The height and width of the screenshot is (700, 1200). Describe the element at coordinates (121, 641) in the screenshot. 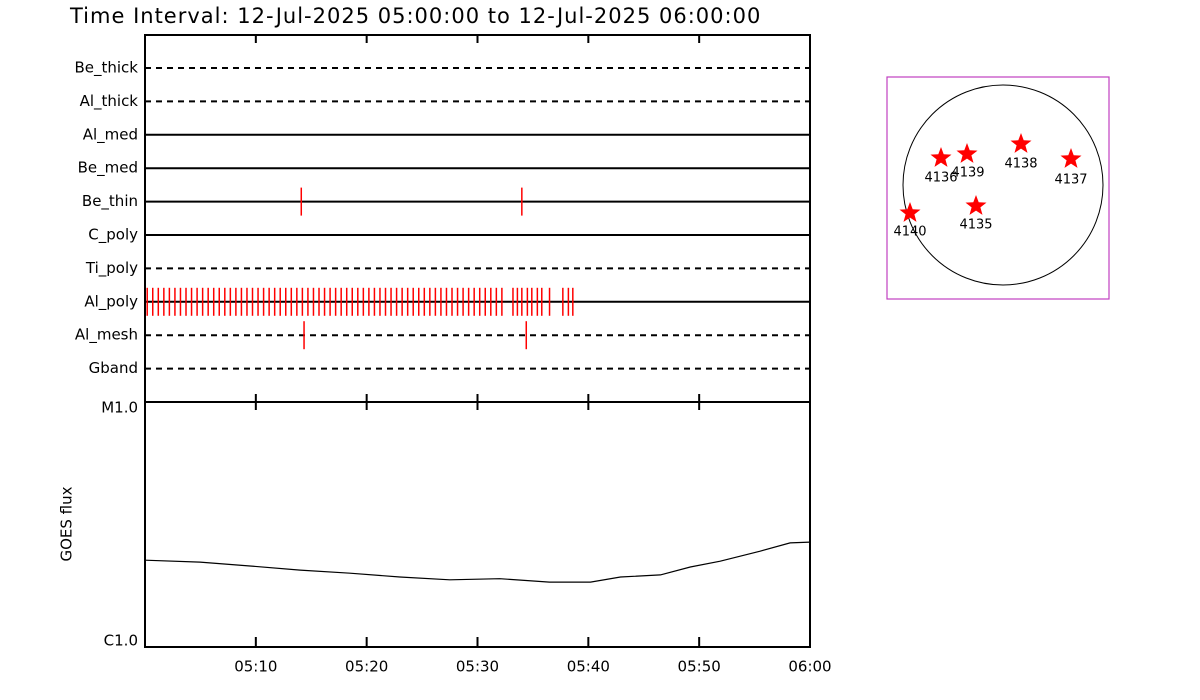

I see `y-tick-label: C1.0` at that location.